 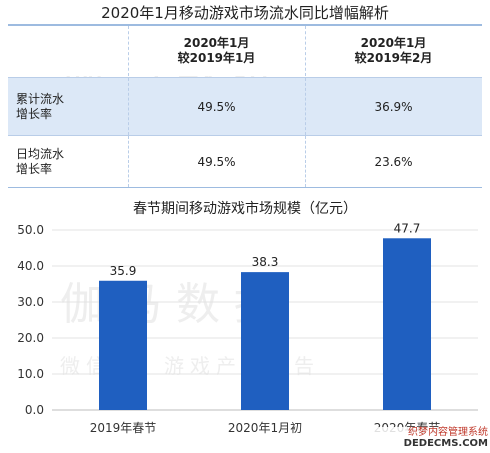 I want to click on data-label: 38.3, so click(x=265, y=262).